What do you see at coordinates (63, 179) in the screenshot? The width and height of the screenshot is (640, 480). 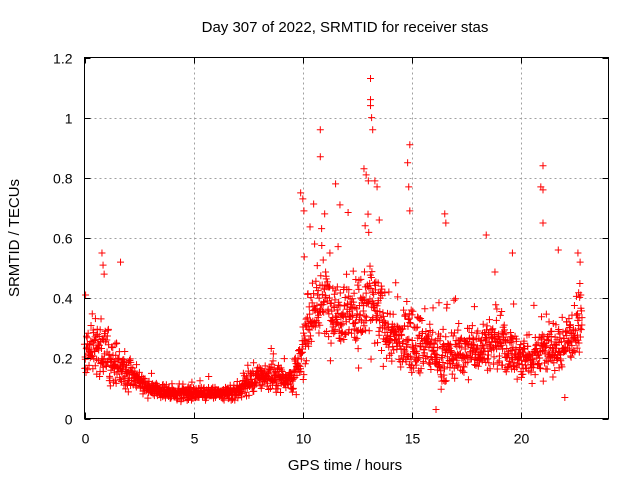 I see `y-tick-label: 0.8` at bounding box center [63, 179].